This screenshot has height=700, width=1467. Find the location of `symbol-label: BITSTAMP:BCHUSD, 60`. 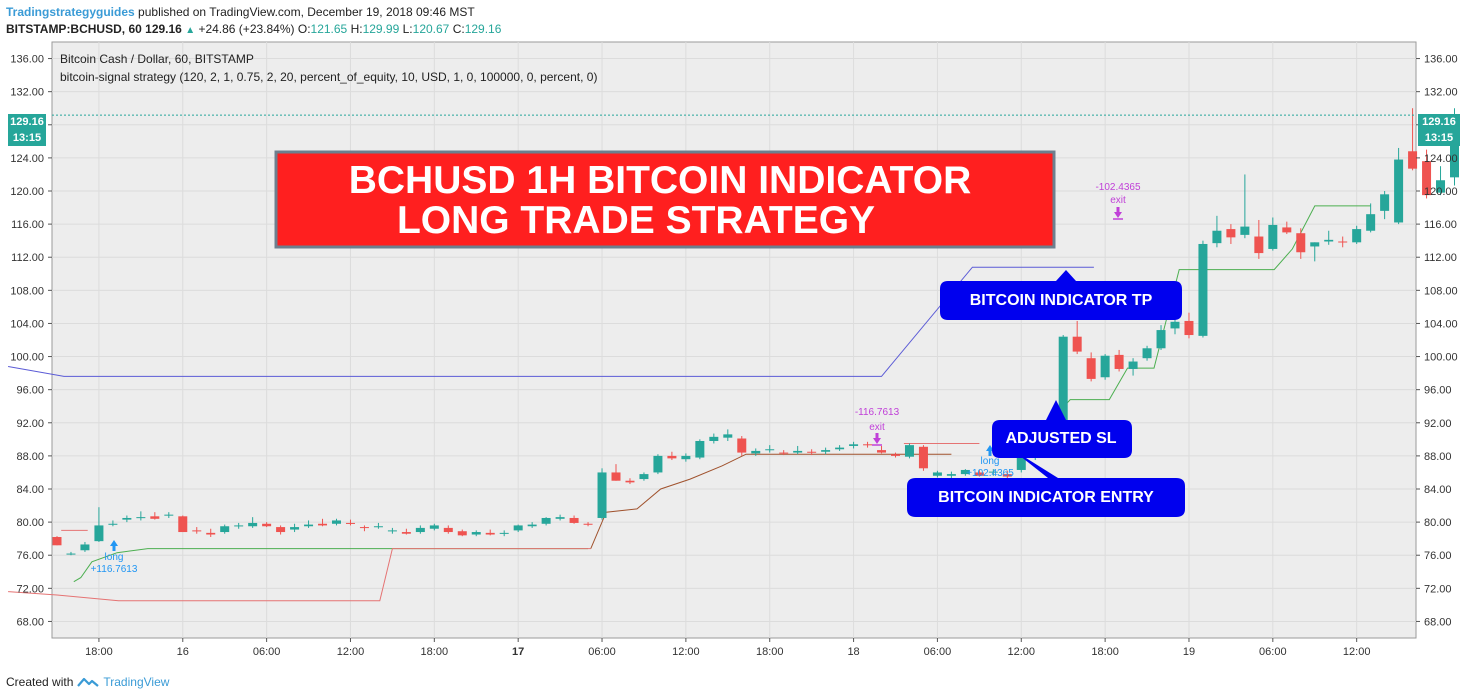

symbol-label: BITSTAMP:BCHUSD, 60 is located at coordinates (74, 29).